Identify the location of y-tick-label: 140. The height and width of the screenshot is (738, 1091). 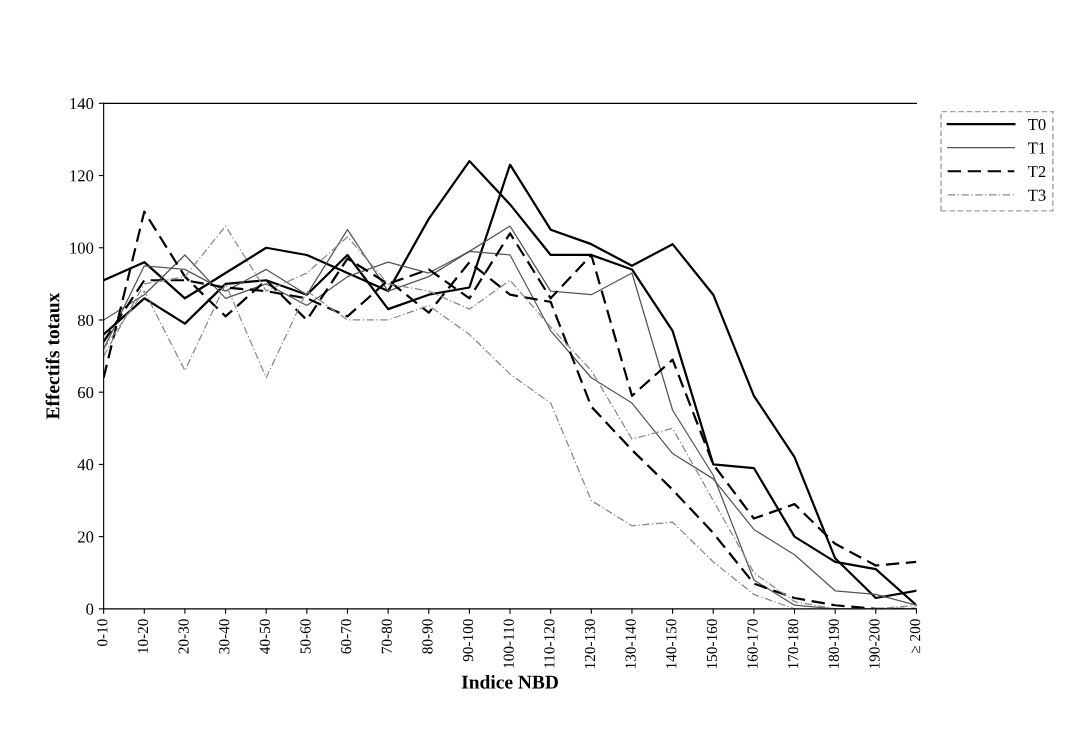
(82, 104).